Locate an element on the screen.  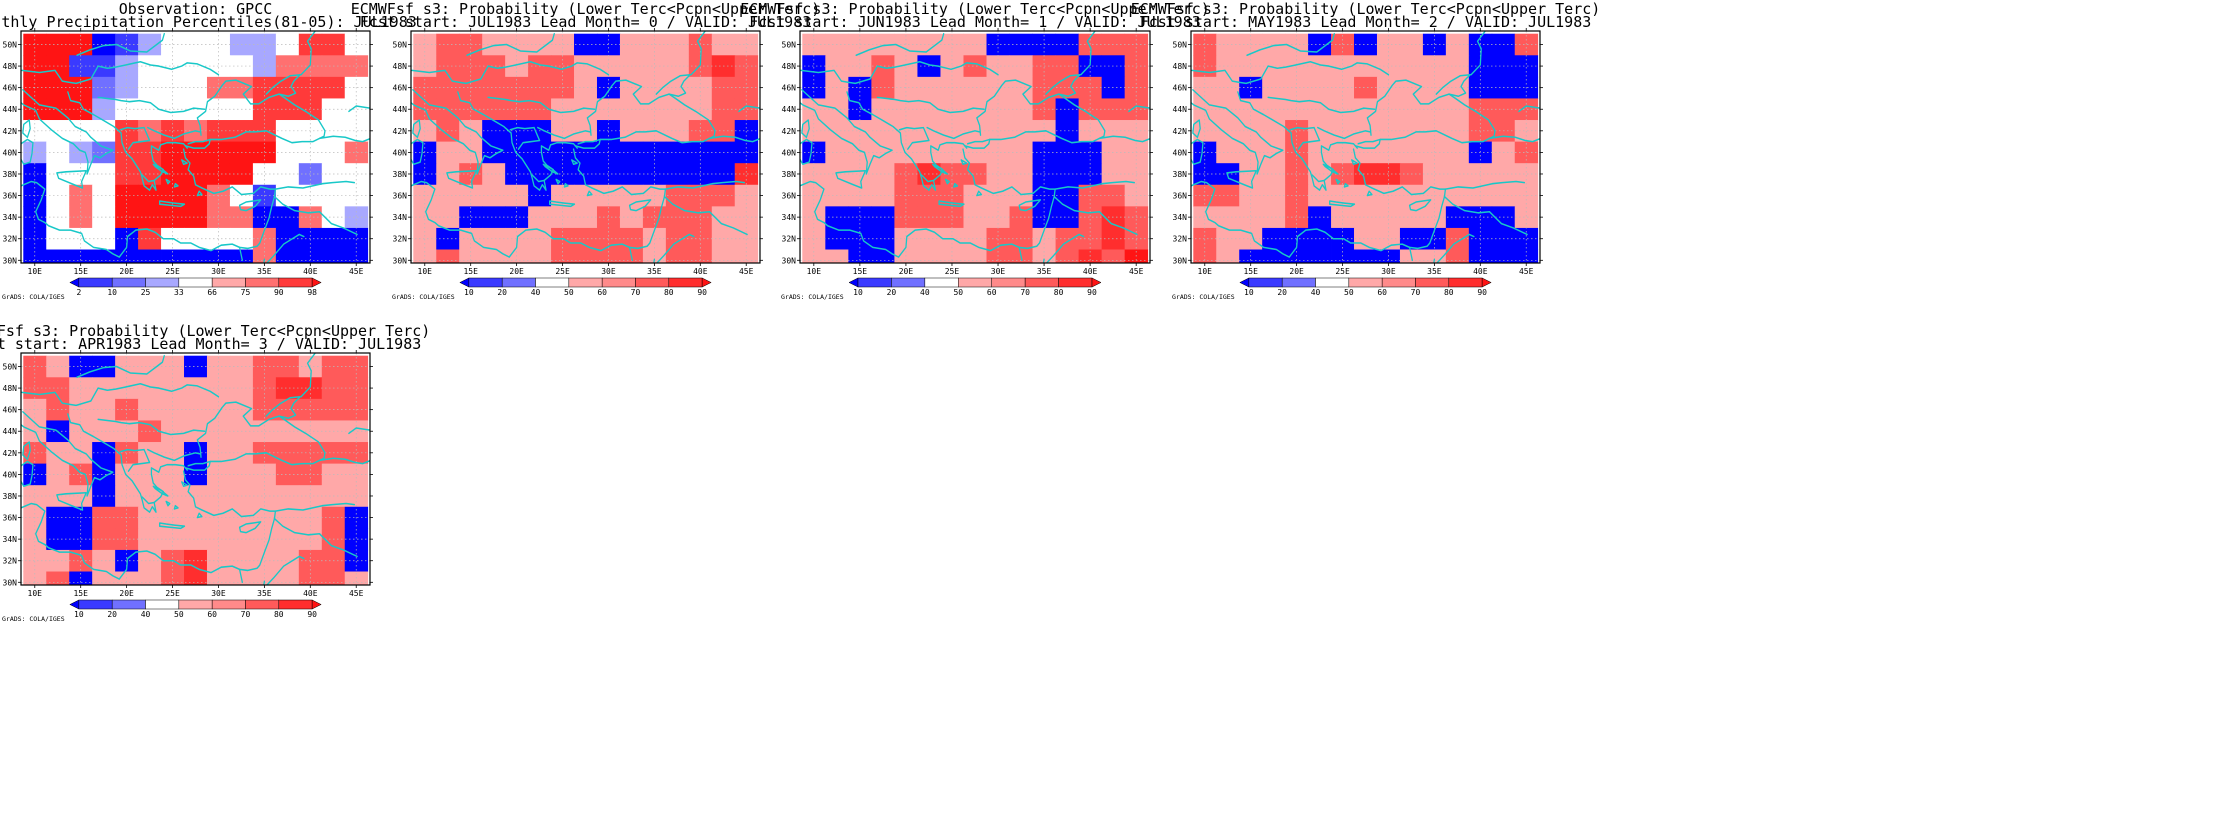
colorbar-label: 20 is located at coordinates (502, 292).